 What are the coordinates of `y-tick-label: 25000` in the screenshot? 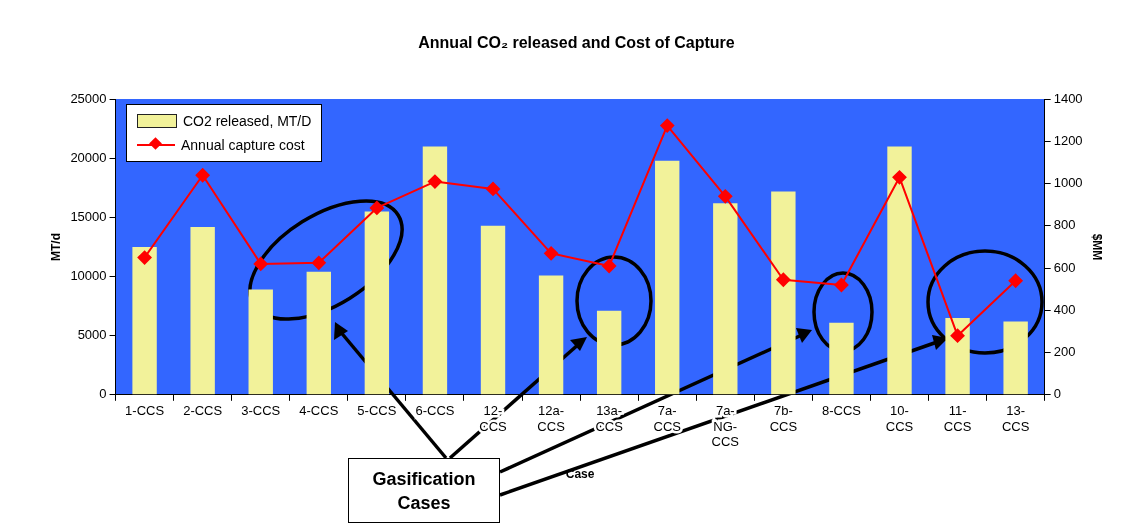 It's located at (88, 98).